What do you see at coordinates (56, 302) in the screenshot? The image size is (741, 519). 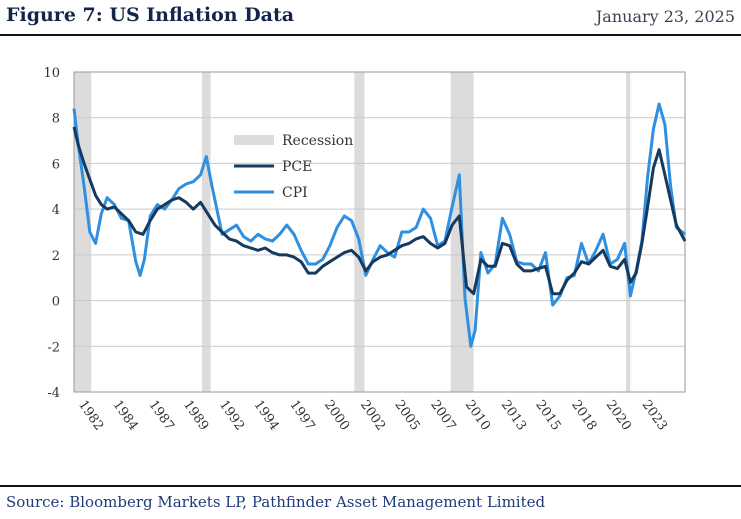 I see `y-tick-label: 0` at bounding box center [56, 302].